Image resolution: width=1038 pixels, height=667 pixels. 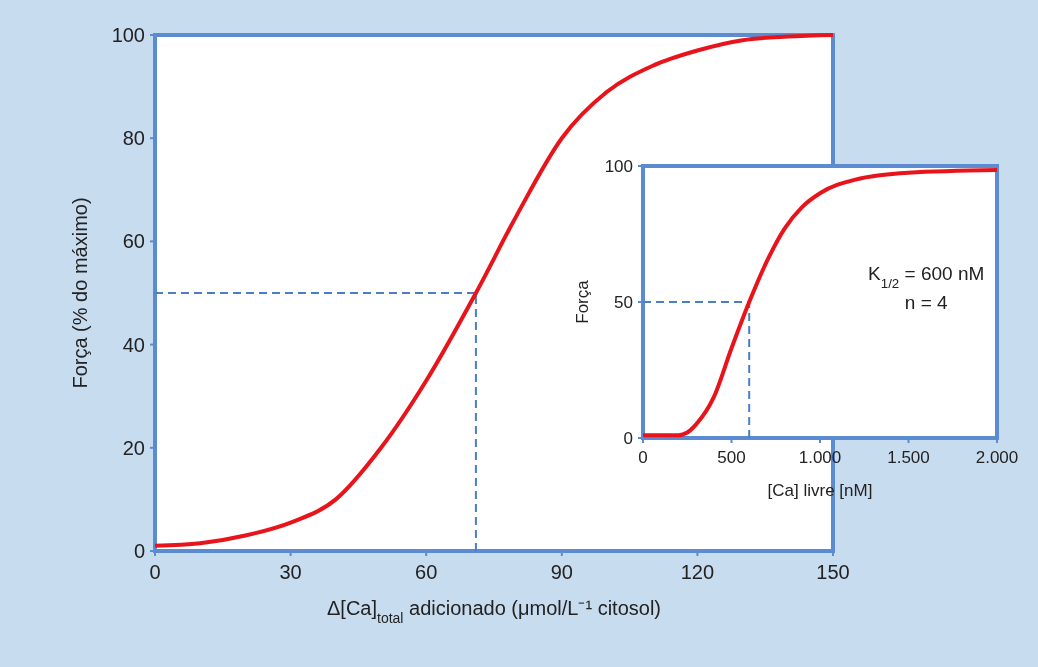 I want to click on x-axis-title: Δ[Ca]$_{total}$ adicionado (μmol/L⁻¹ citosol), so click(x=494, y=611).